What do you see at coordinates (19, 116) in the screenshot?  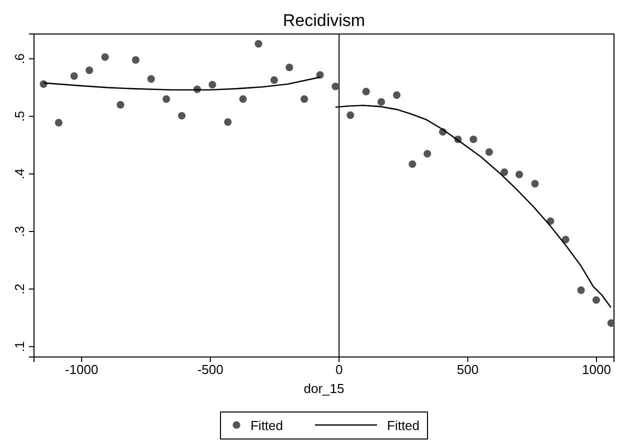 I see `y-tick-label: .5` at bounding box center [19, 116].